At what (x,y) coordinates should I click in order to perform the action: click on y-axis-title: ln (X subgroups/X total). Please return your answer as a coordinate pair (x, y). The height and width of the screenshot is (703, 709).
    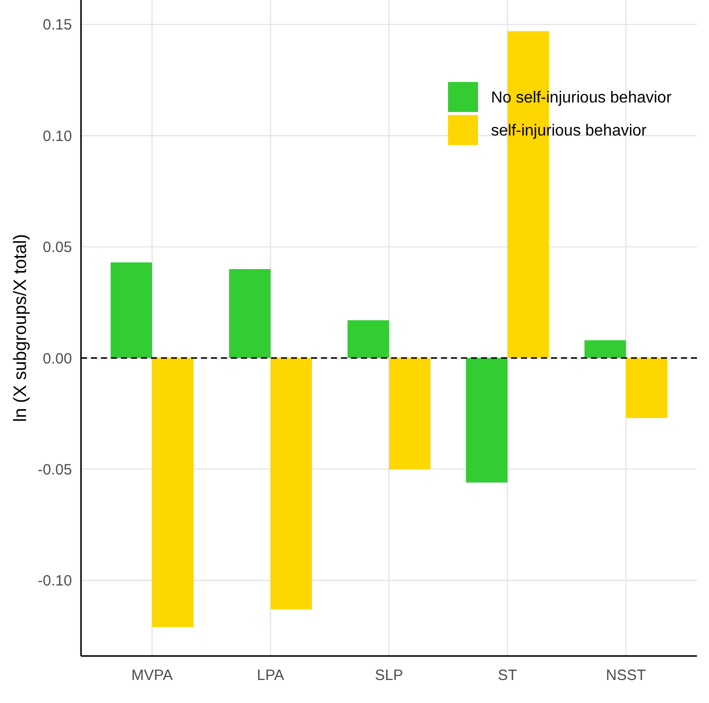
    Looking at the image, I should click on (20, 328).